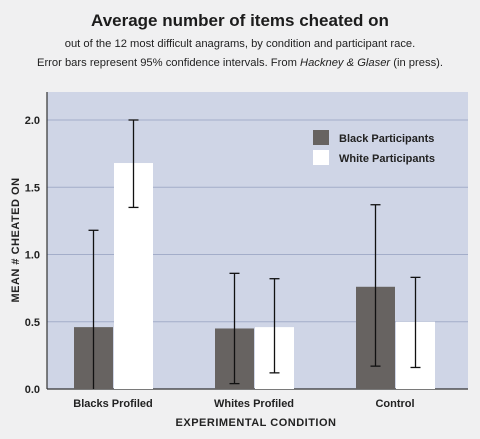 This screenshot has width=480, height=439. I want to click on note-citation: Hackney & Glaser, so click(345, 63).